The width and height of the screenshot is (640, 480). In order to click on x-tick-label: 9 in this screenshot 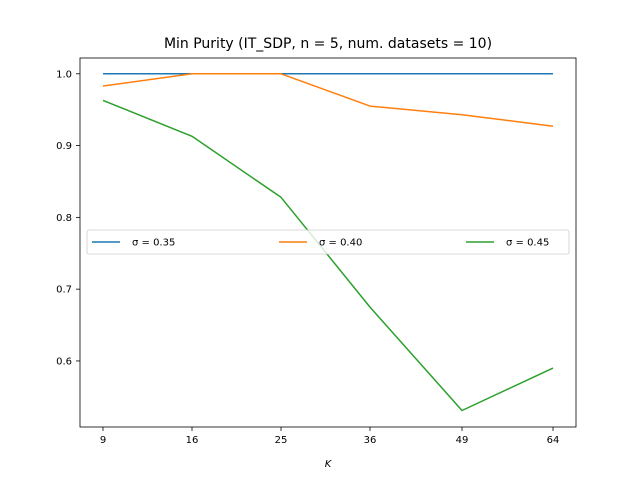, I will do `click(103, 440)`.